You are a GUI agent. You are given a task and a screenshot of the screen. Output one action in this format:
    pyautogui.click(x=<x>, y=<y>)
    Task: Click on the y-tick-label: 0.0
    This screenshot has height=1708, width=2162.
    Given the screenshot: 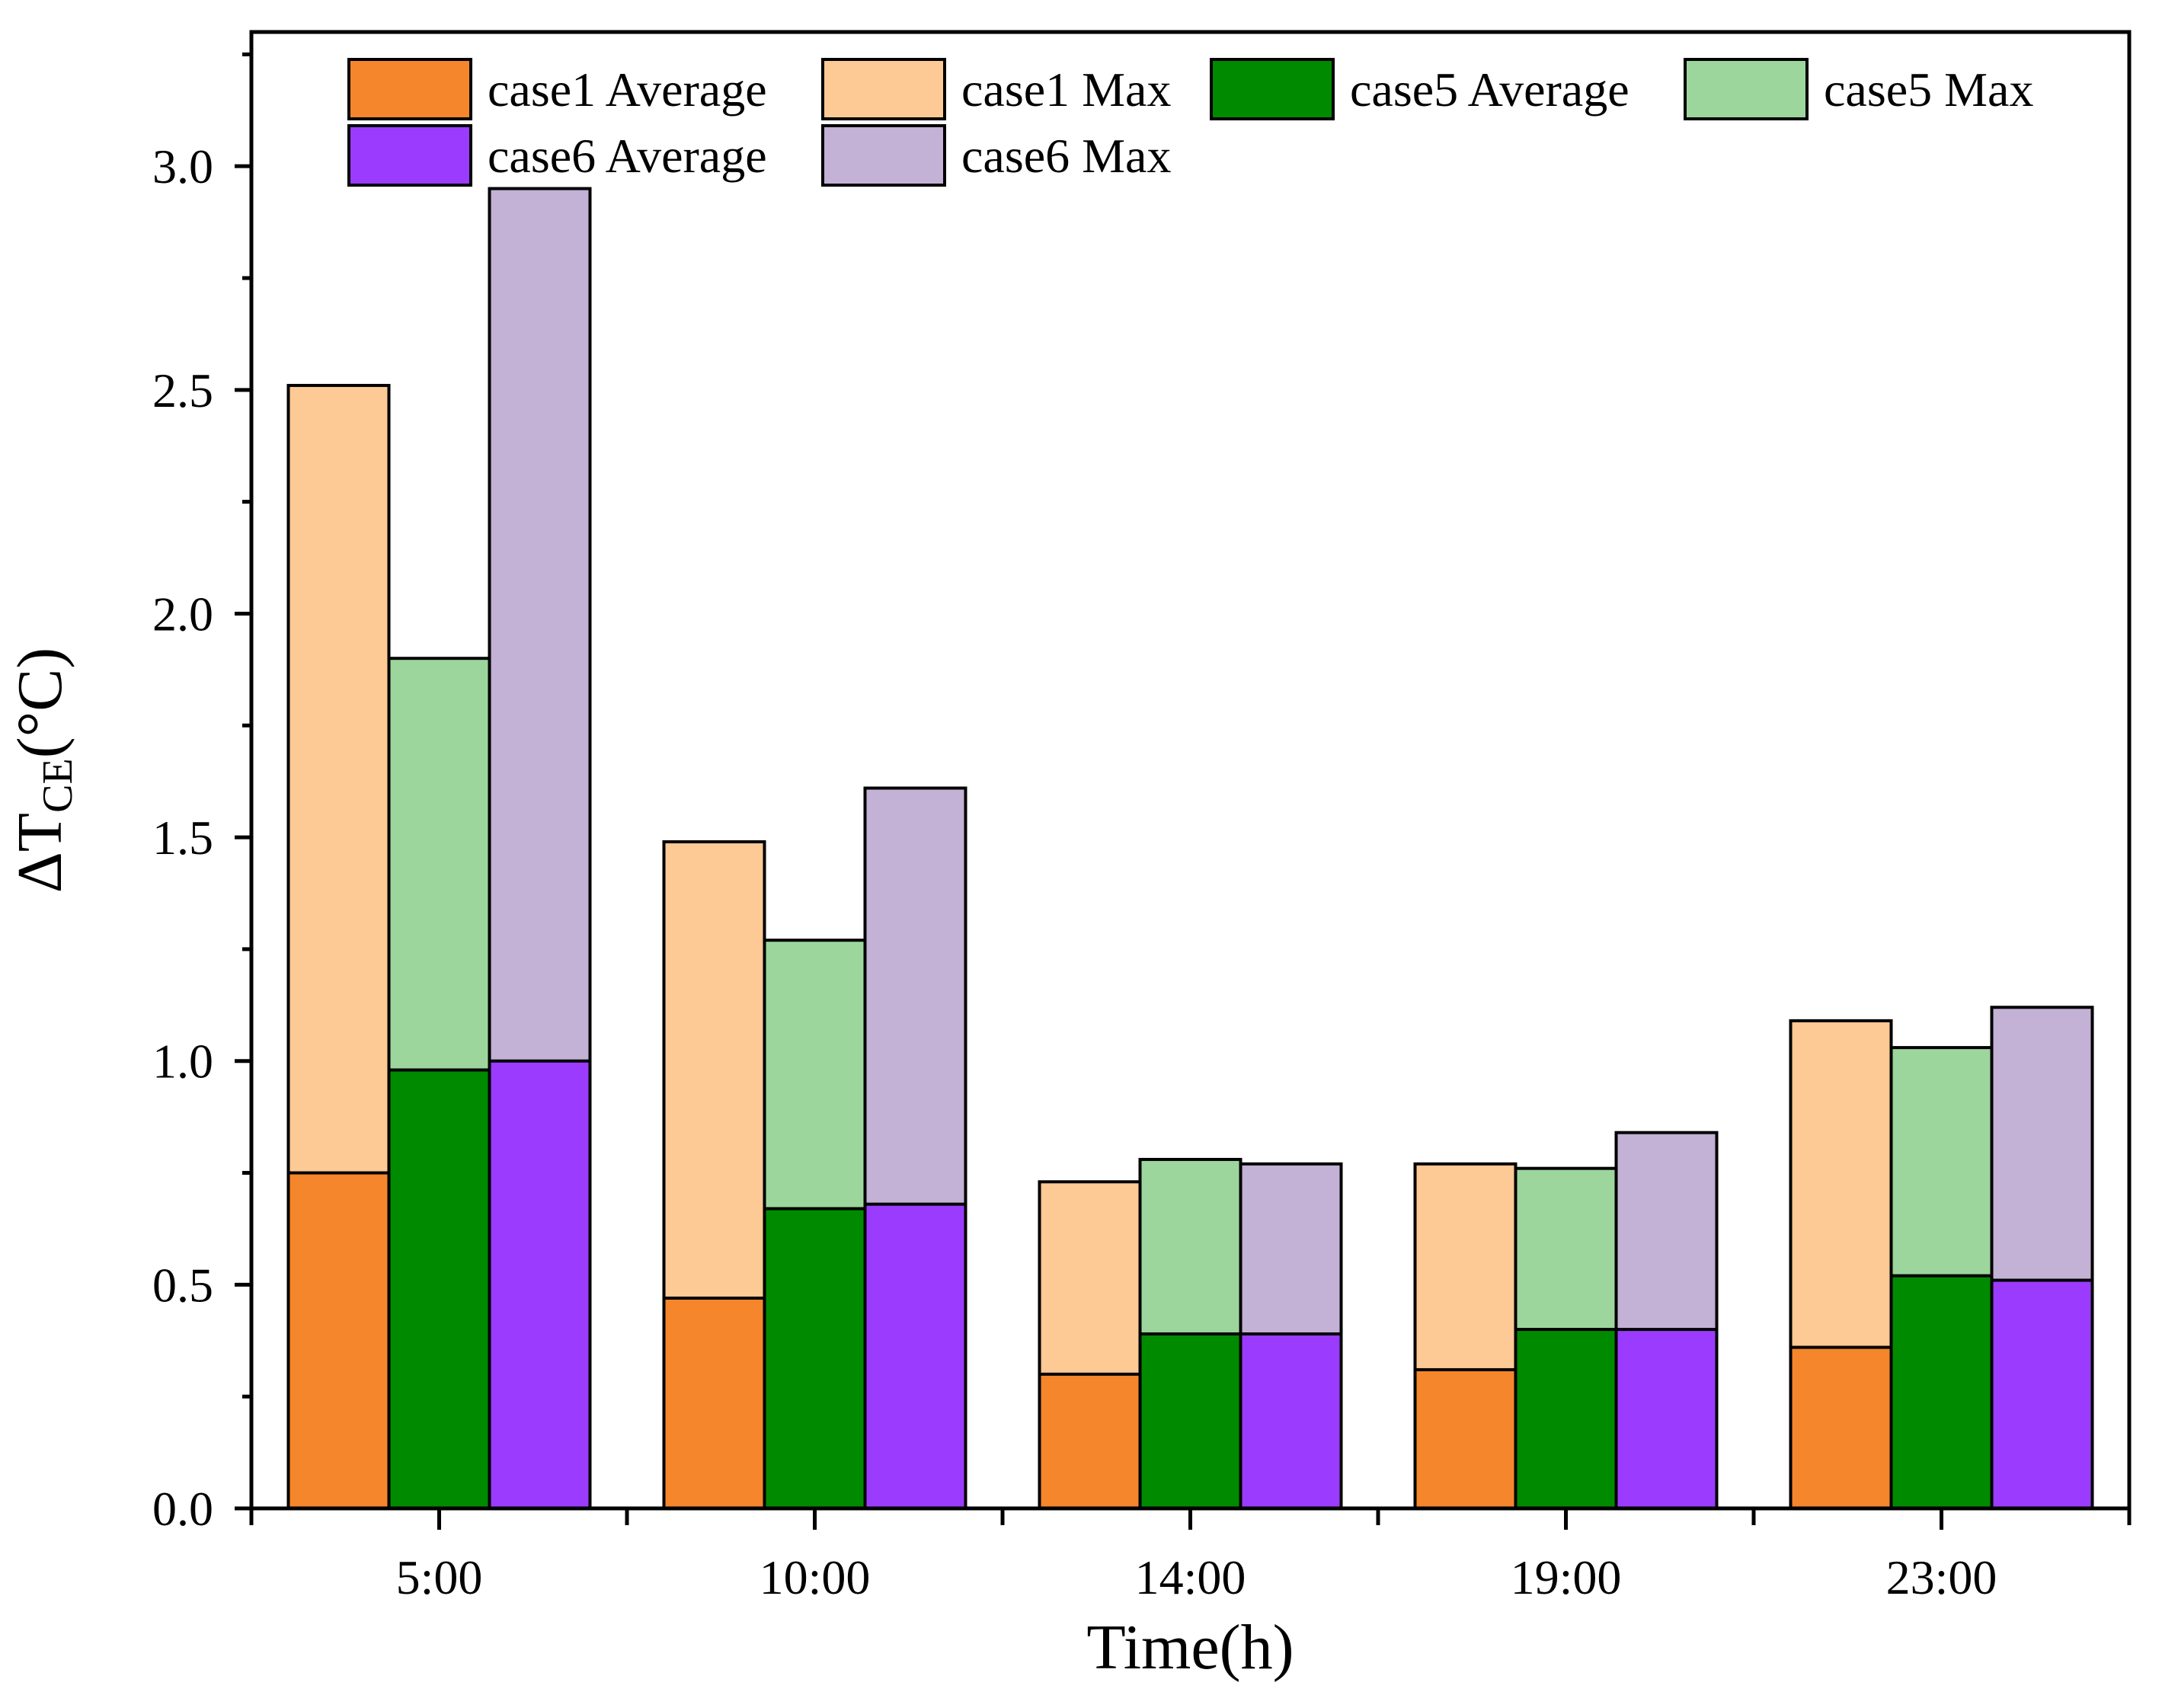 What is the action you would take?
    pyautogui.click(x=183, y=1509)
    